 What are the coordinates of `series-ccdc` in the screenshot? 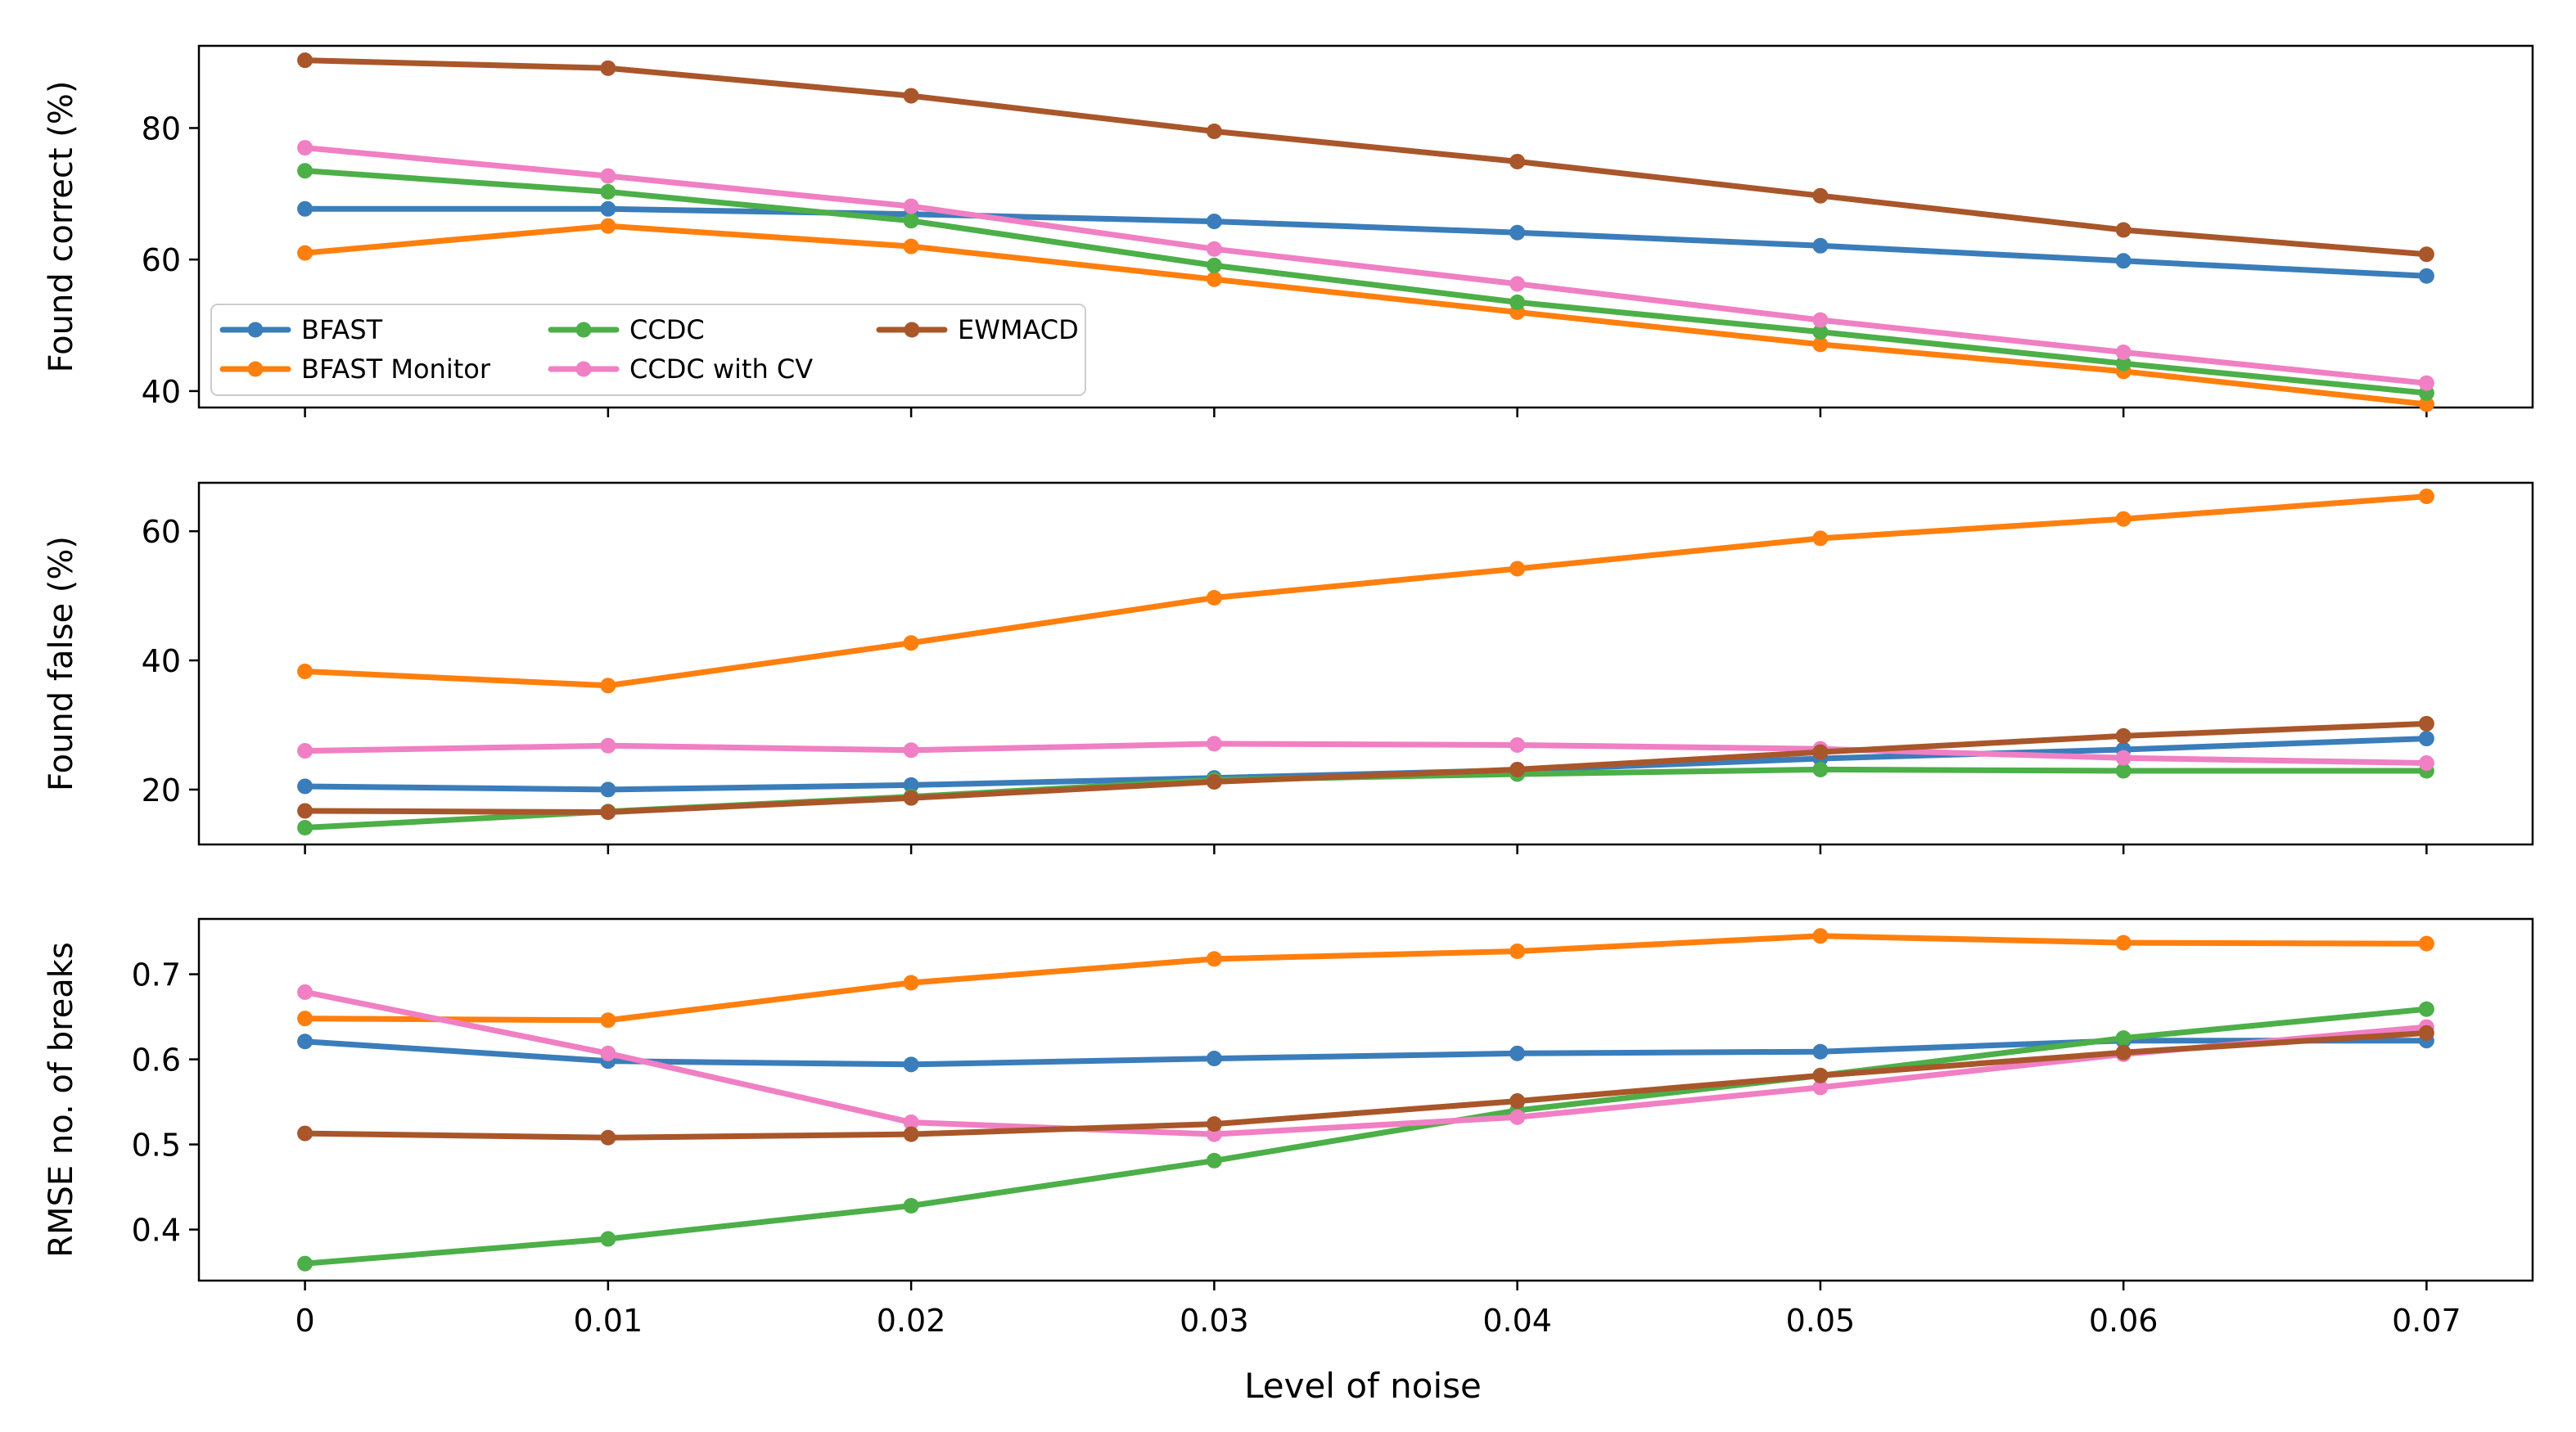 It's located at (1365, 282).